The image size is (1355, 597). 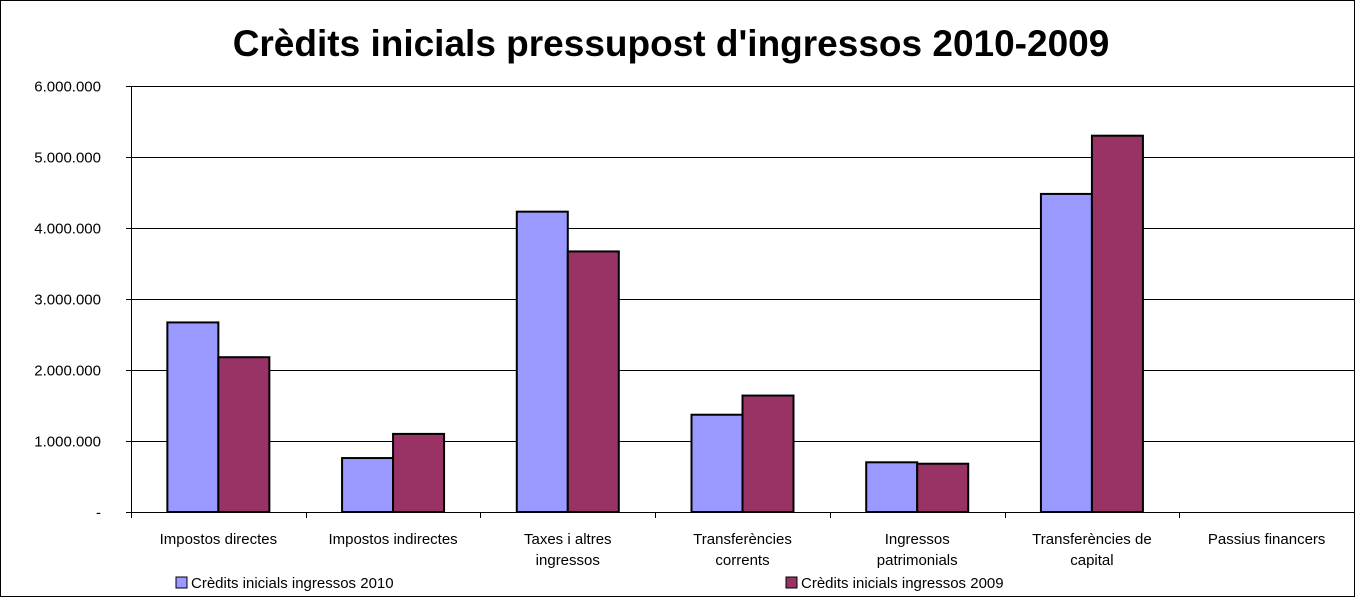 I want to click on legend-label: Crèdits inicials ingressos 2009, so click(x=902, y=583).